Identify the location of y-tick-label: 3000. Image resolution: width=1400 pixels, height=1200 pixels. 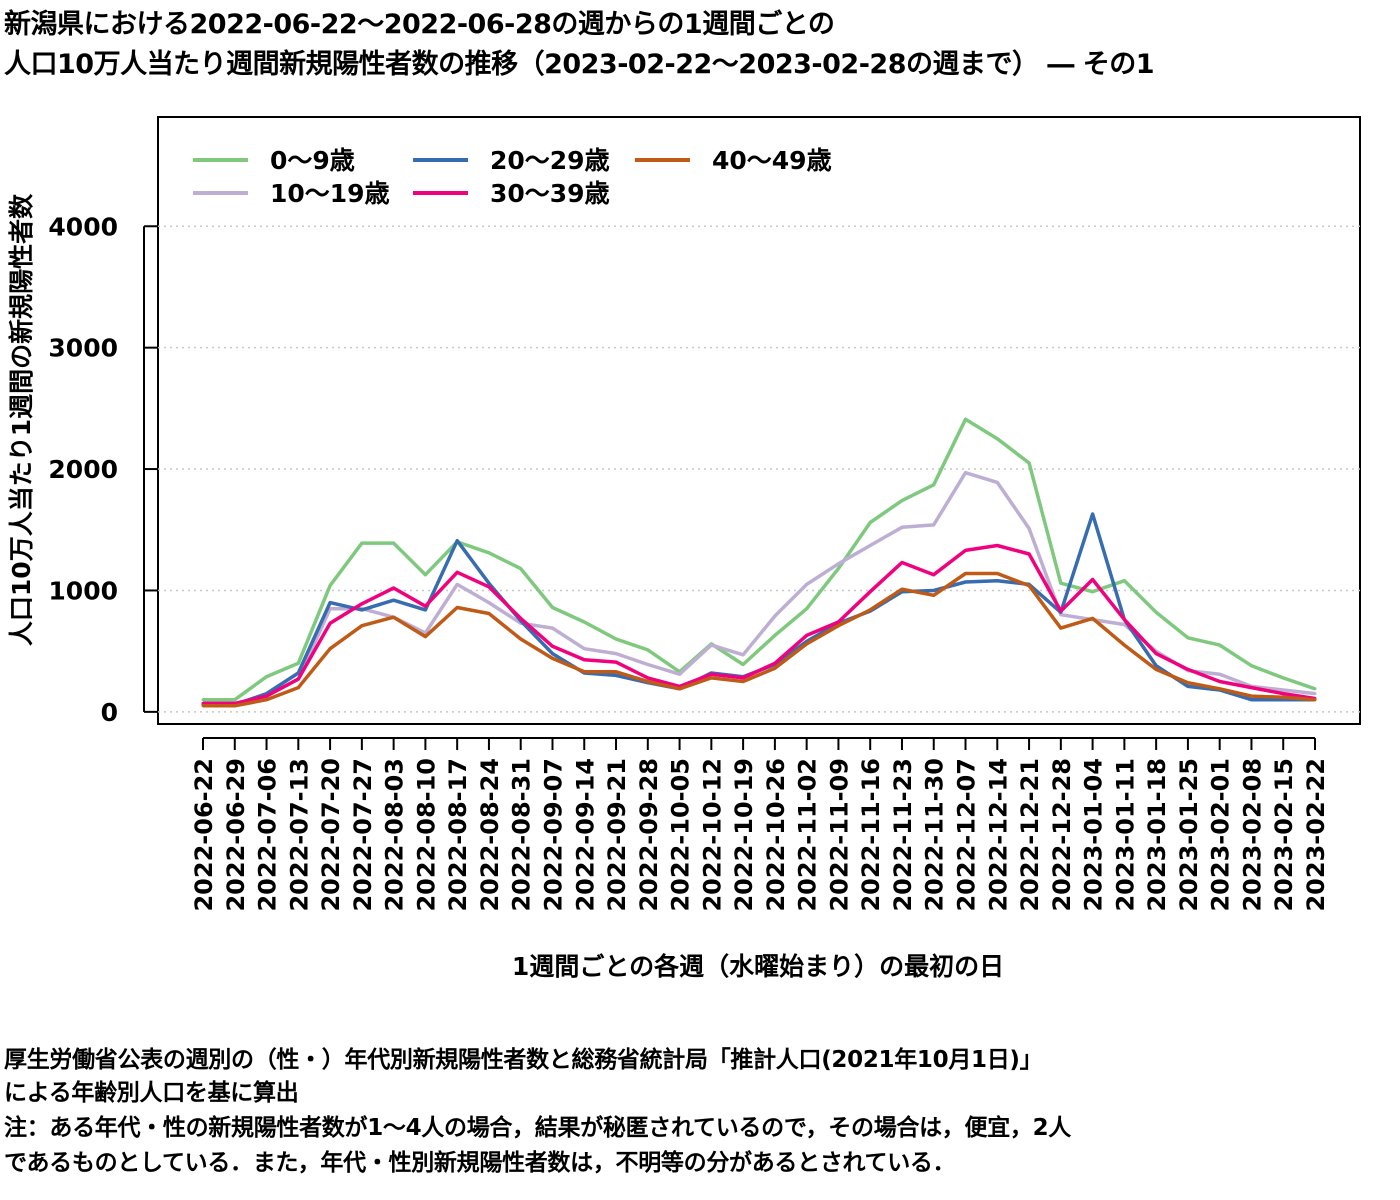
(83, 348).